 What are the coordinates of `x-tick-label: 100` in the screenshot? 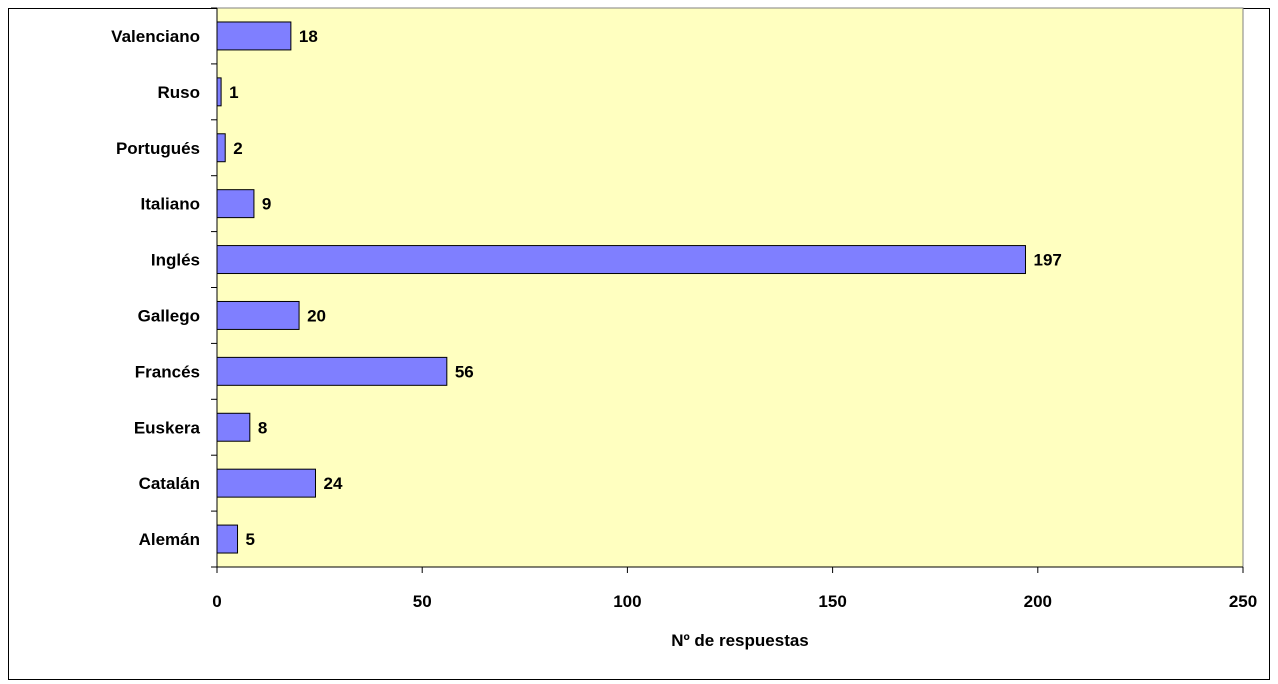 It's located at (627, 601).